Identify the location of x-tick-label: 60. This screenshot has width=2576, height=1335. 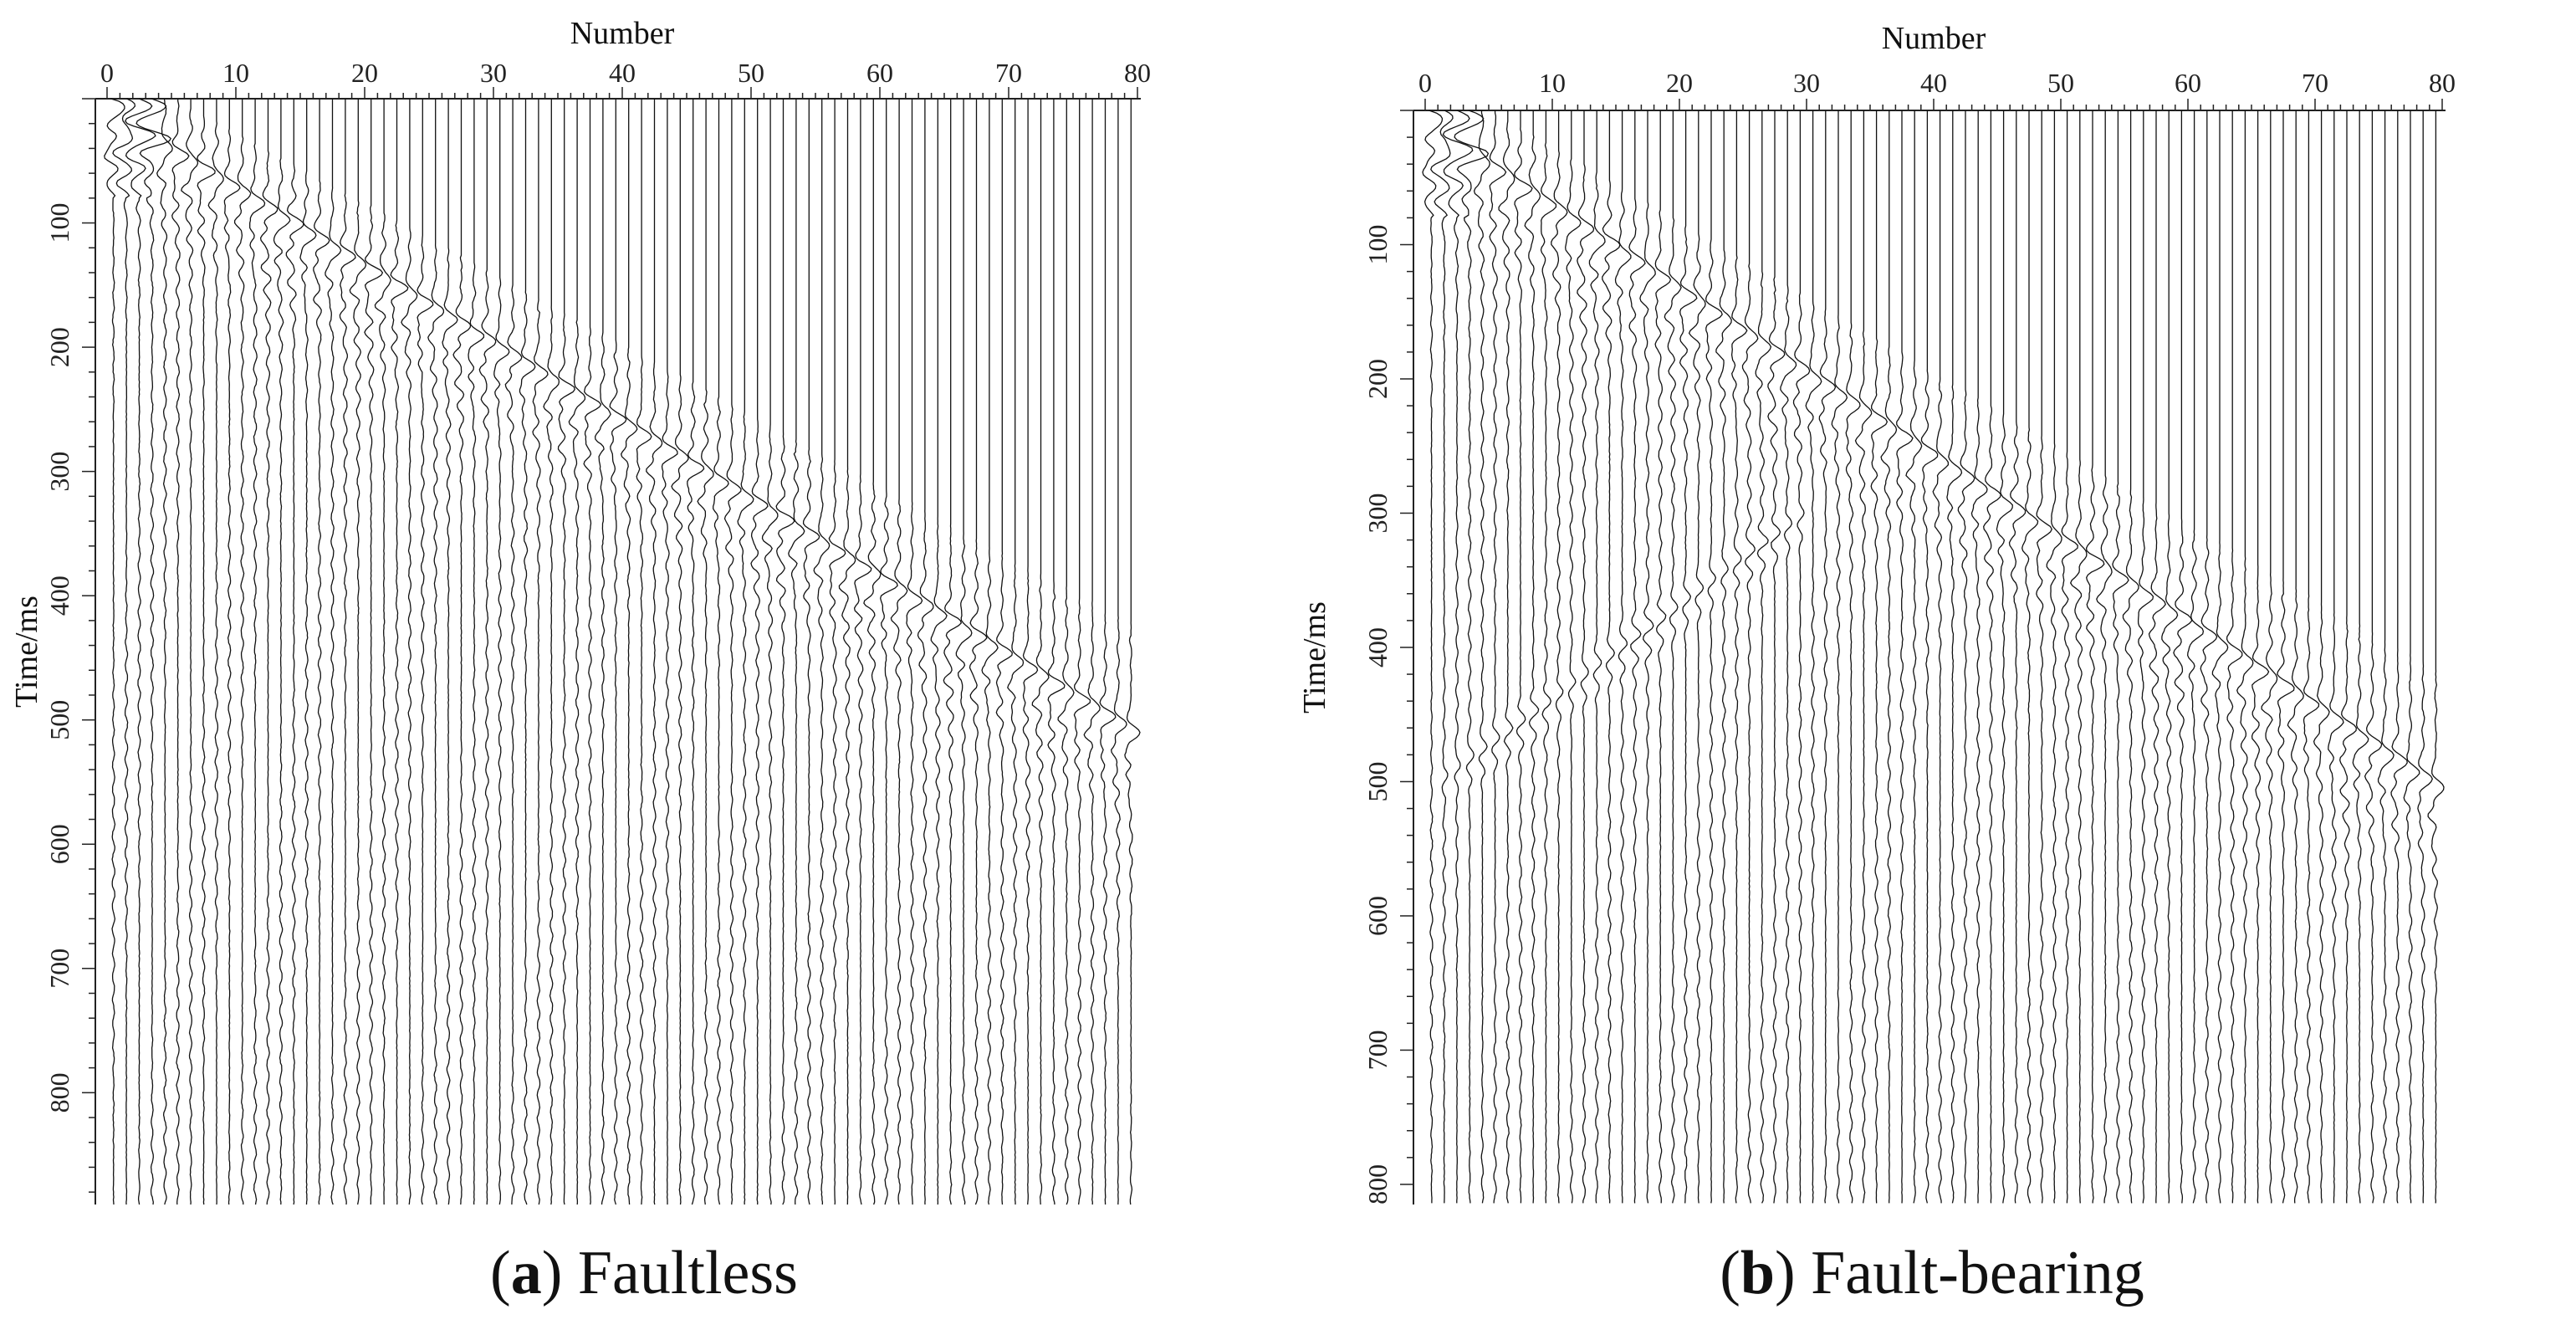
(2188, 83).